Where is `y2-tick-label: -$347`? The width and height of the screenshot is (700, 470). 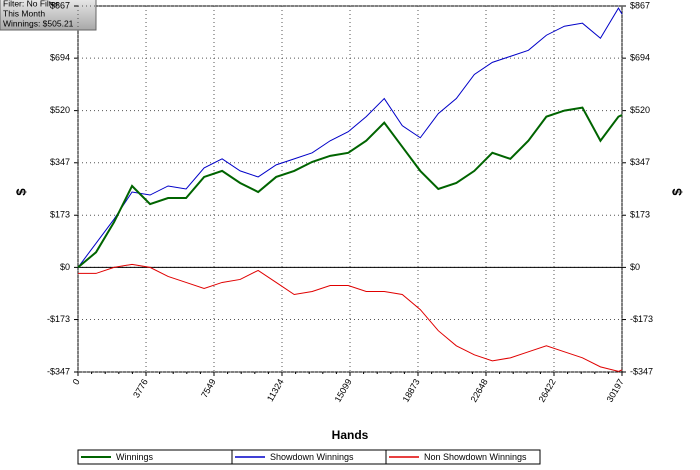
y2-tick-label: -$347 is located at coordinates (641, 371).